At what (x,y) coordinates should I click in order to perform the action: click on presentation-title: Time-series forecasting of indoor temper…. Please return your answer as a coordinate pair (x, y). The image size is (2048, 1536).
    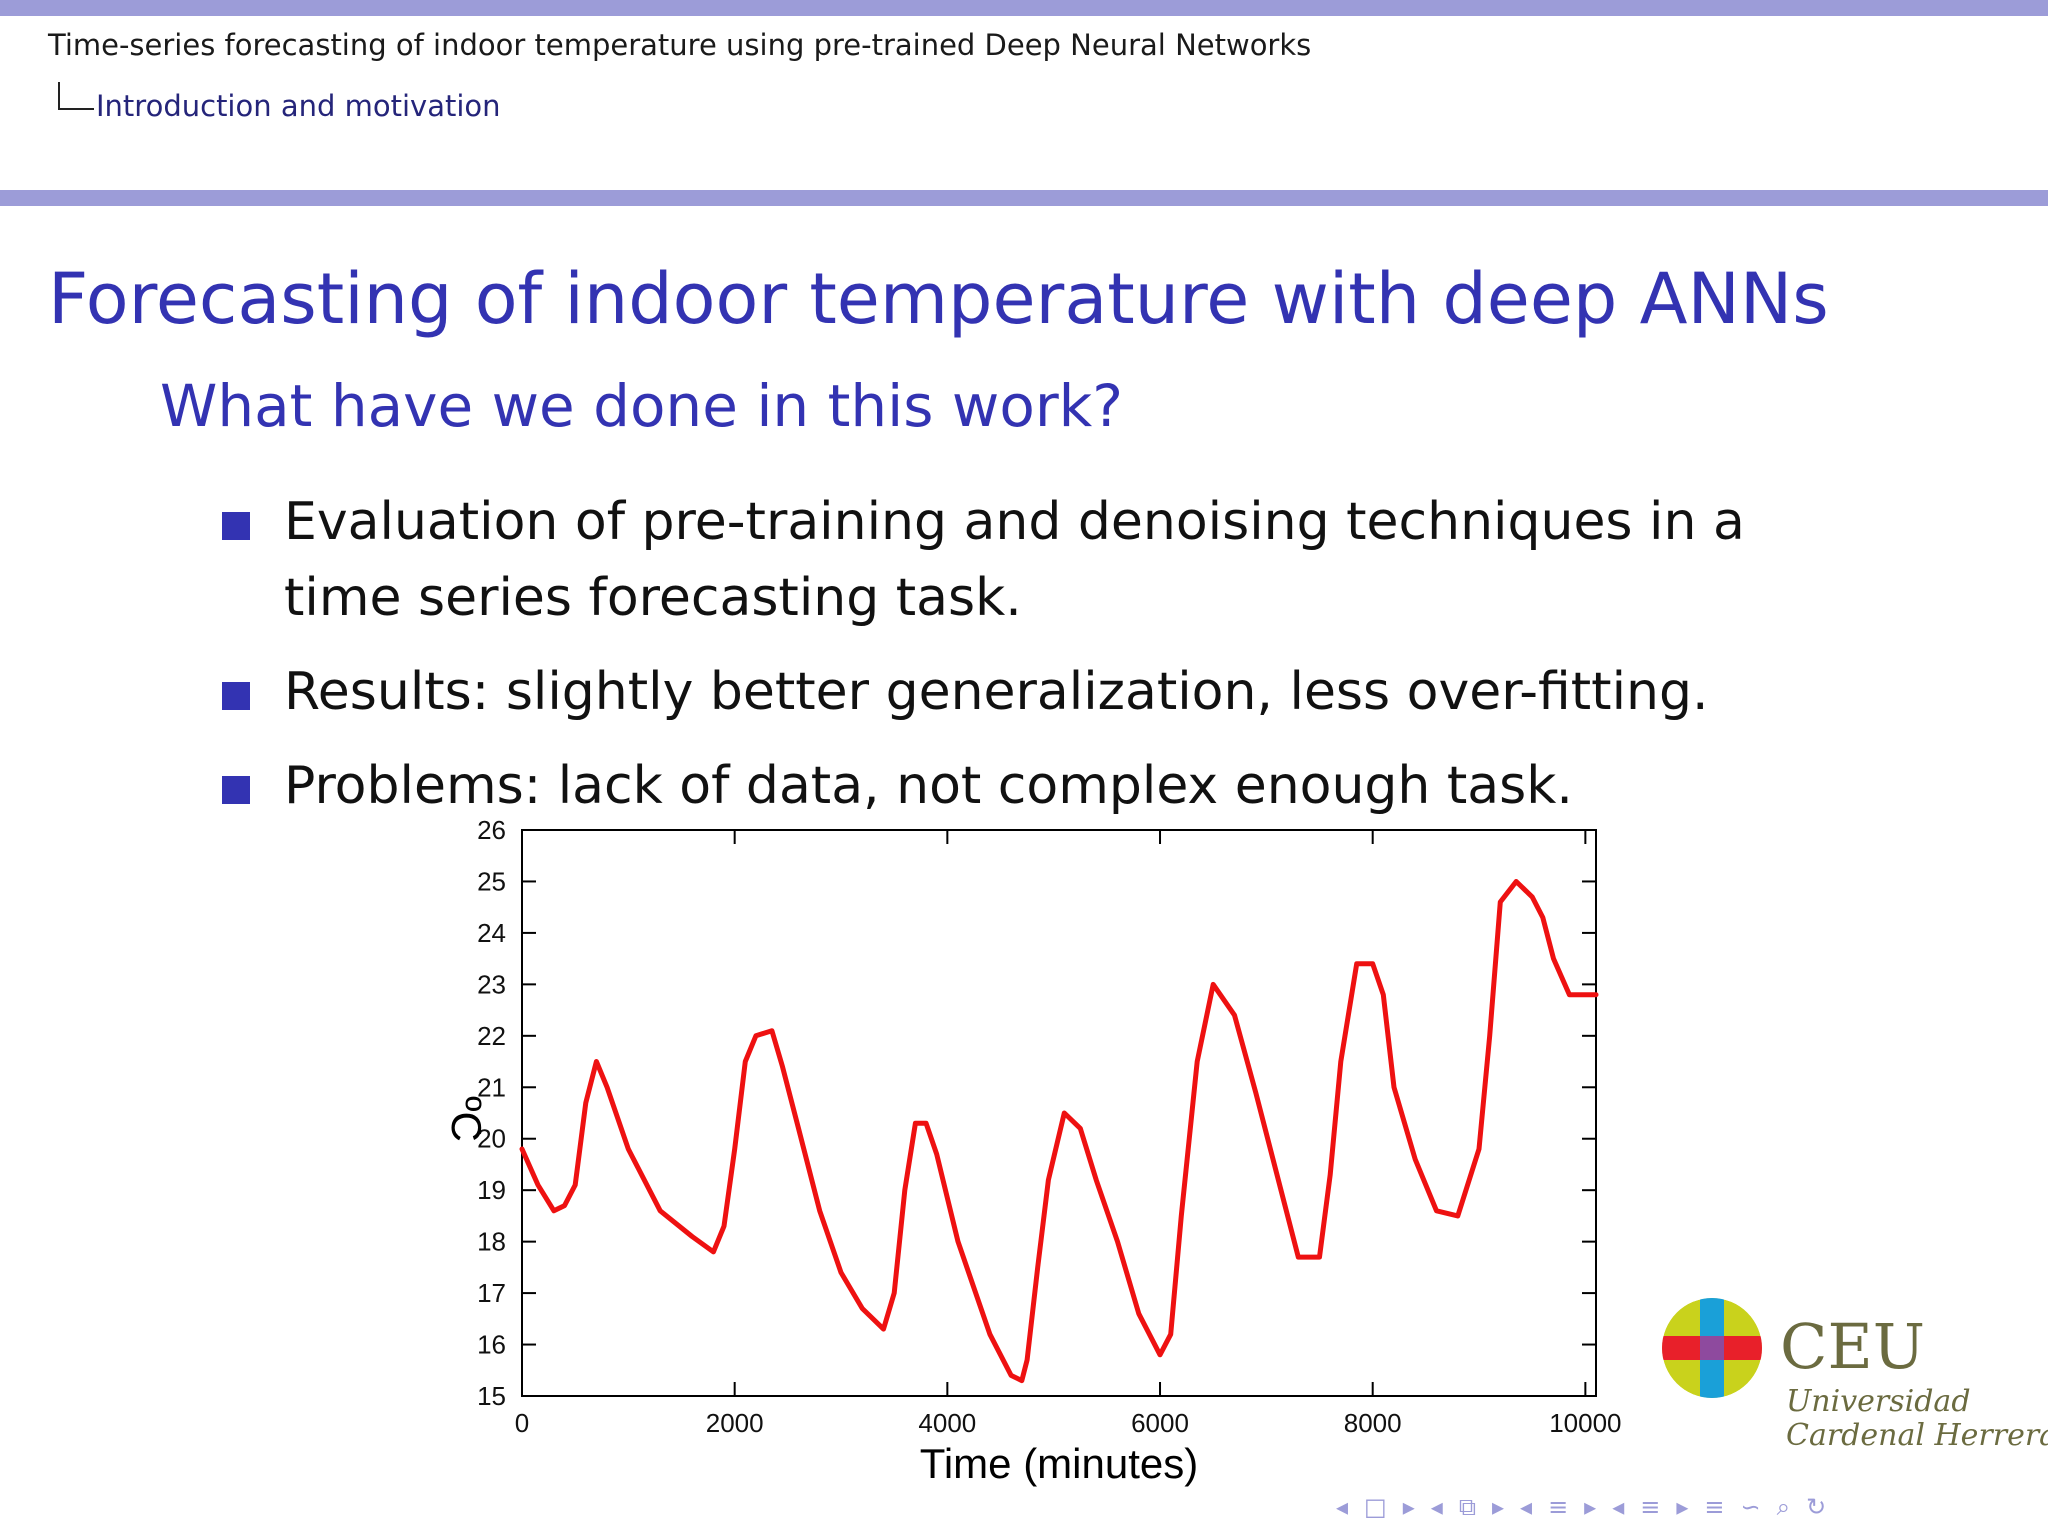
    Looking at the image, I should click on (680, 45).